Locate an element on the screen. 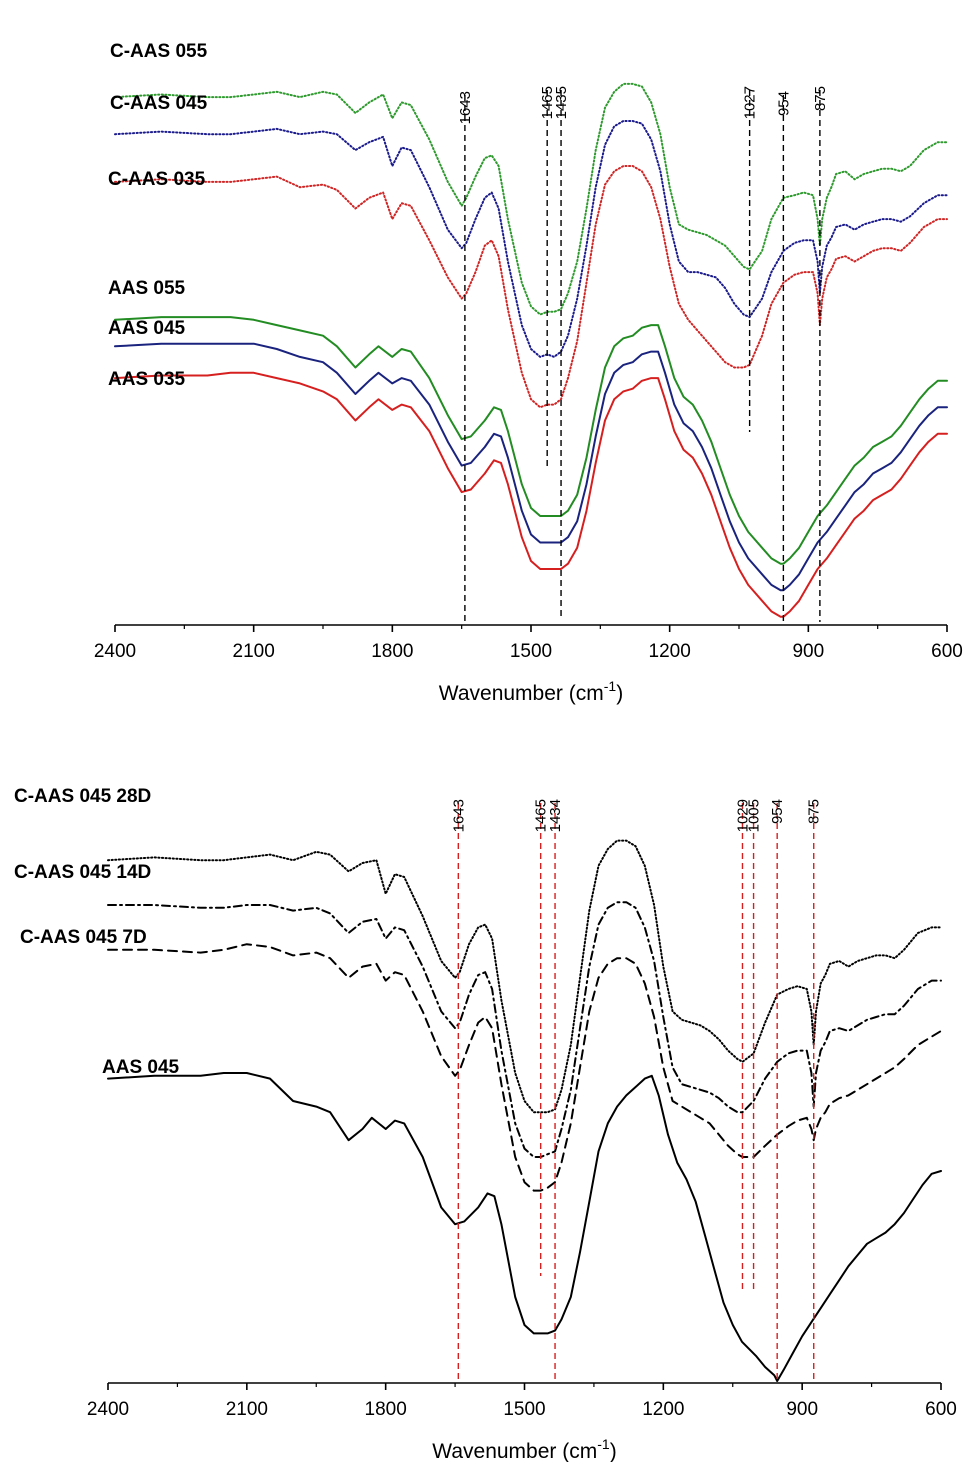 The height and width of the screenshot is (1462, 973). series-label-0: C-AAS 055 is located at coordinates (159, 51).